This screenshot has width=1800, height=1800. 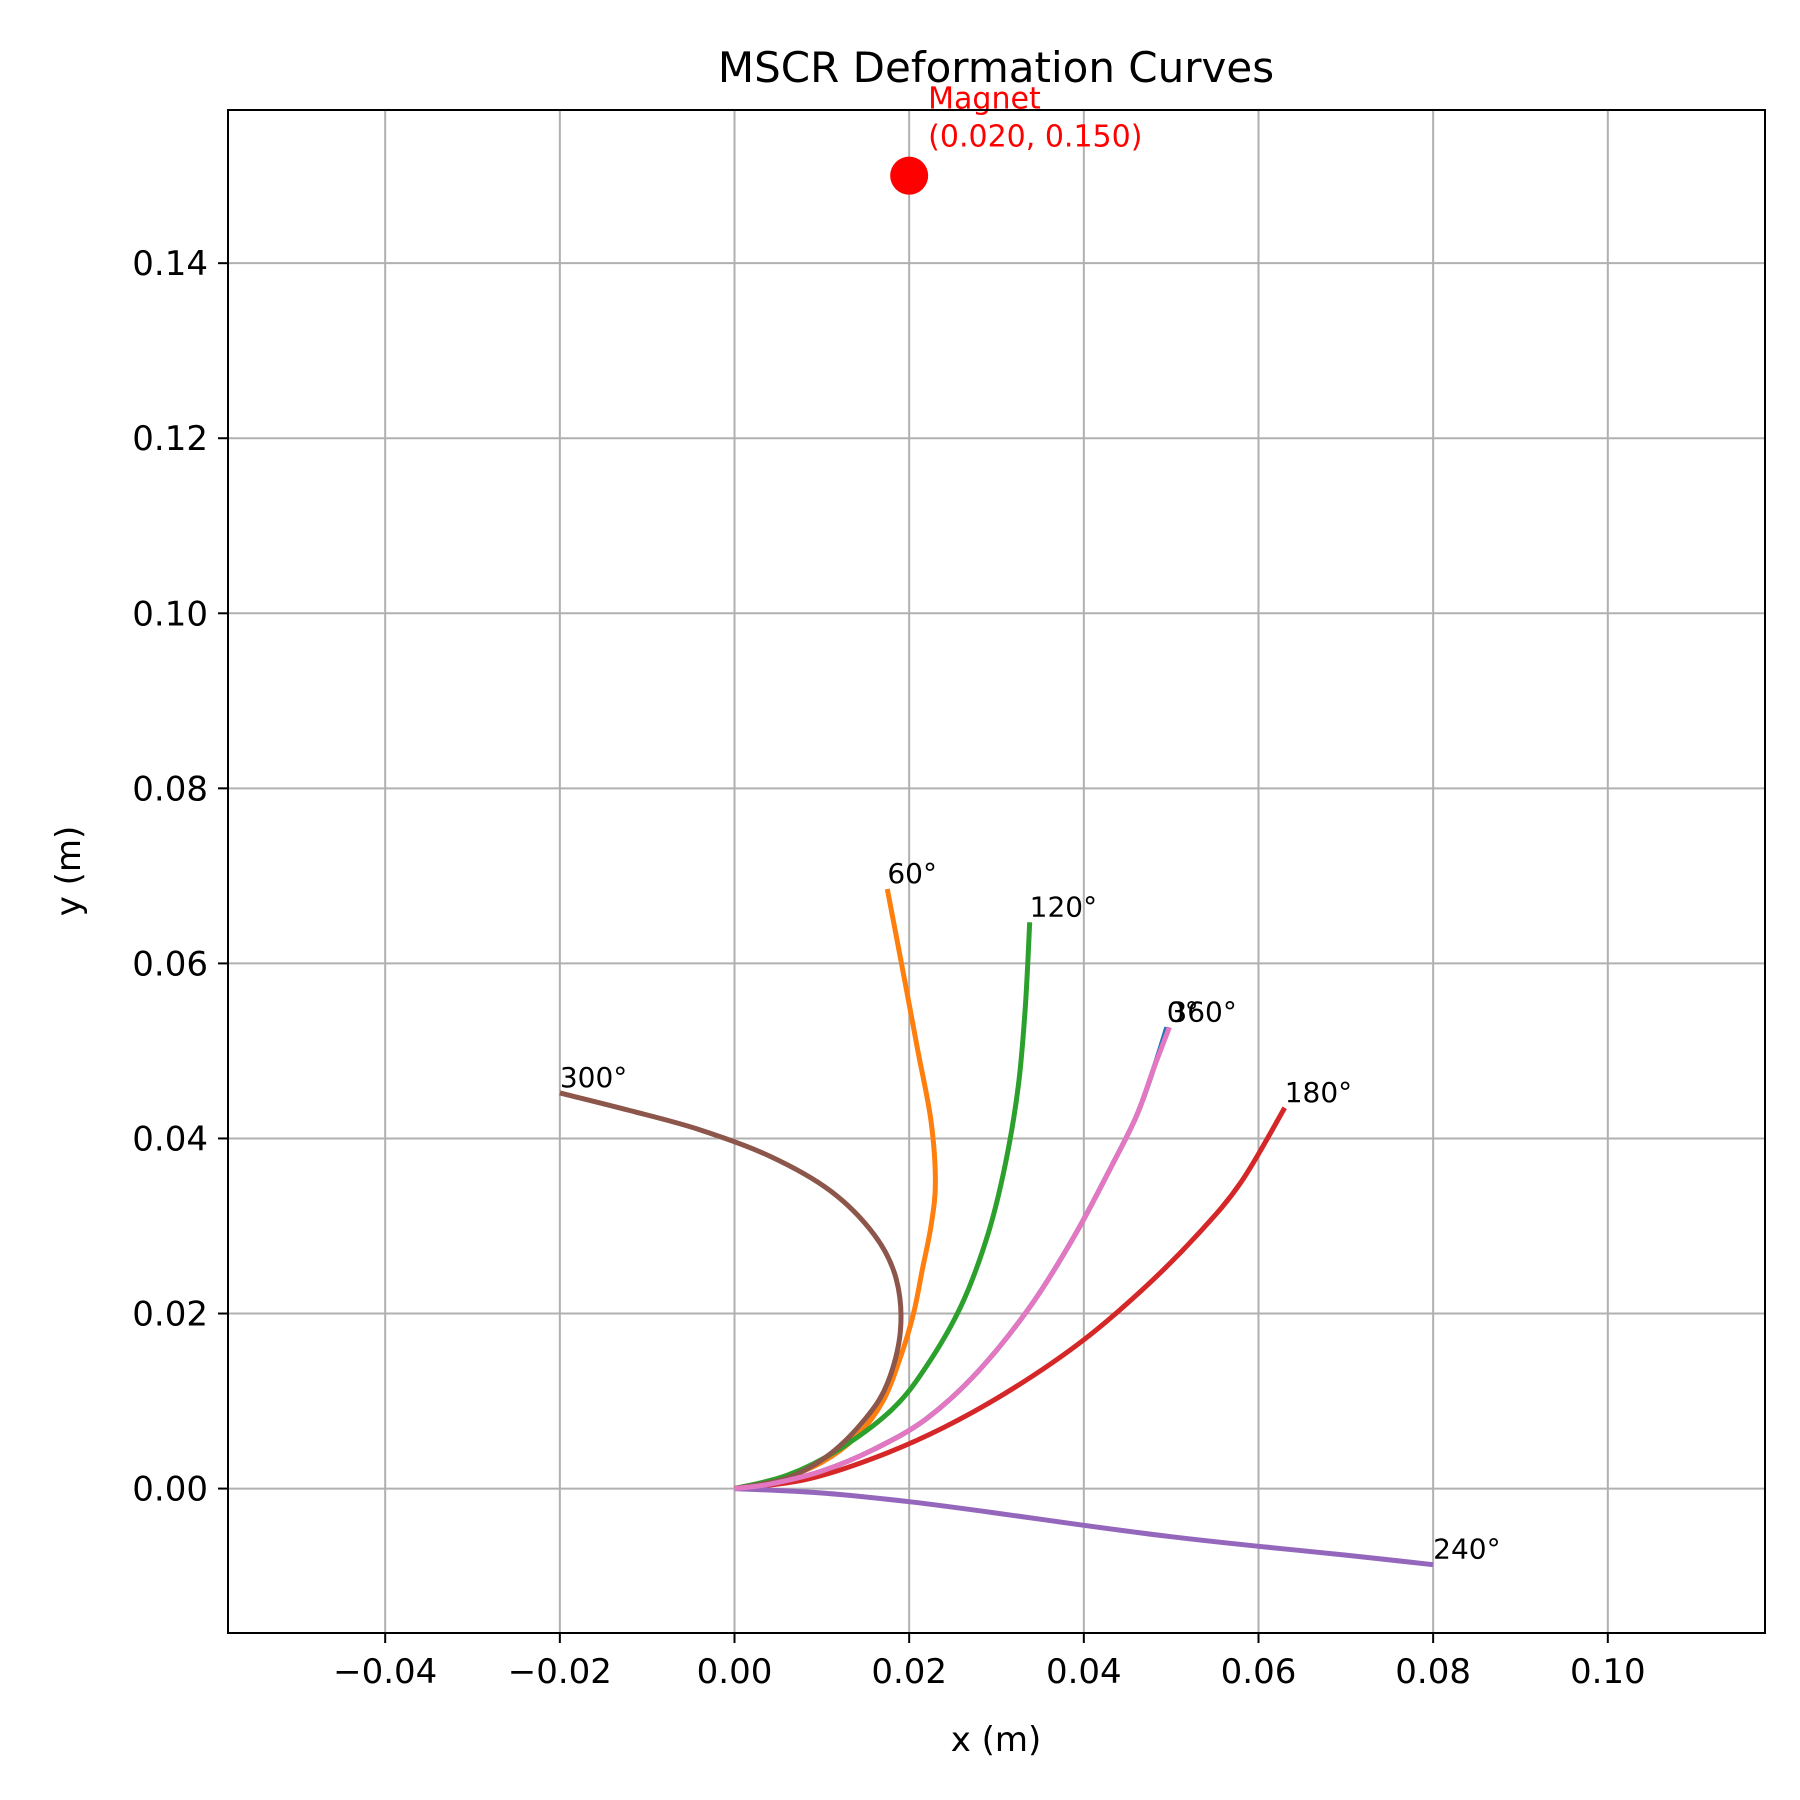 I want to click on x-tick-label: 0.00, so click(x=735, y=1672).